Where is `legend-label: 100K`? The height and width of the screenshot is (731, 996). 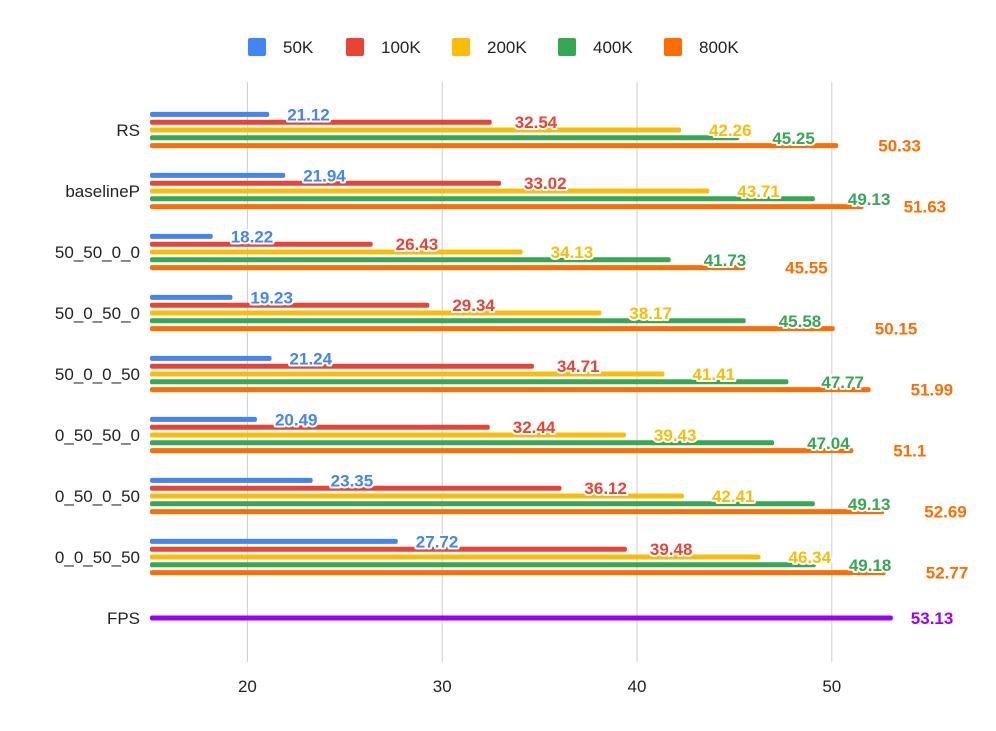
legend-label: 100K is located at coordinates (401, 47).